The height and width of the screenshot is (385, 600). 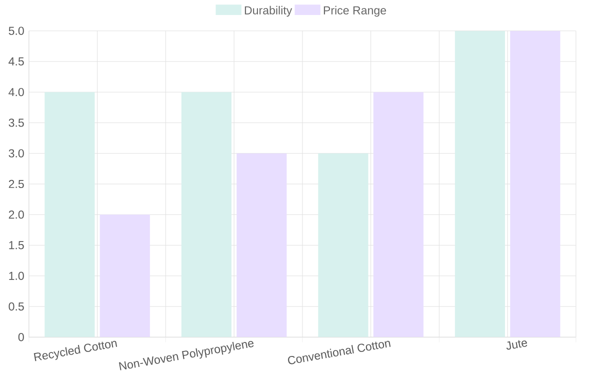 I want to click on y-tick-label: 0.5, so click(x=16, y=306).